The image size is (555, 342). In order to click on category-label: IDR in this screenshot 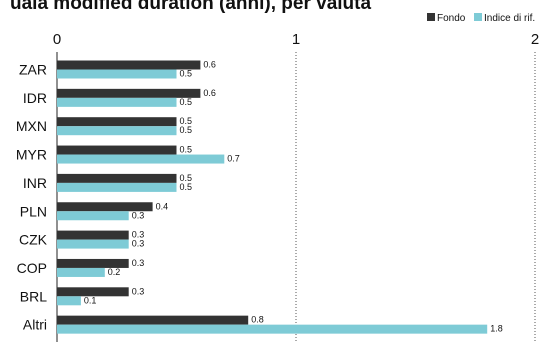, I will do `click(35, 98)`.